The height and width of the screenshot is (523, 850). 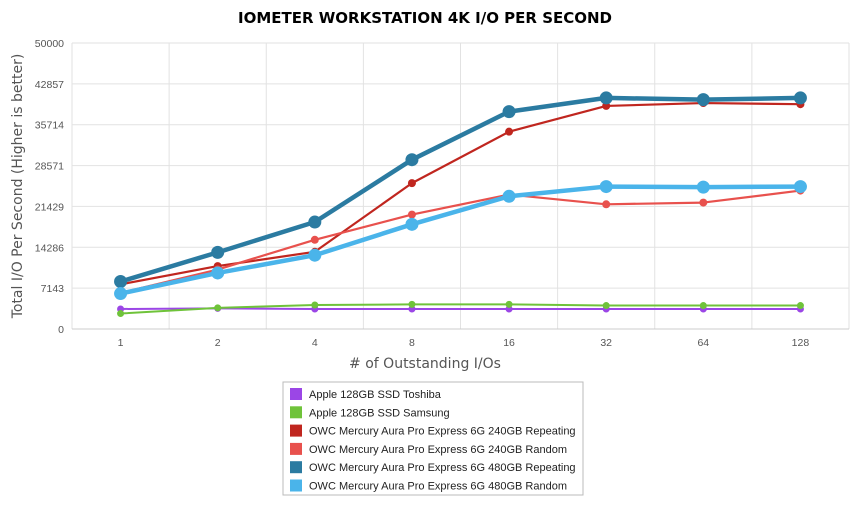 I want to click on chart-title: IOMETER WORKSTATION 4K I/O PER SECOND, so click(x=425, y=18).